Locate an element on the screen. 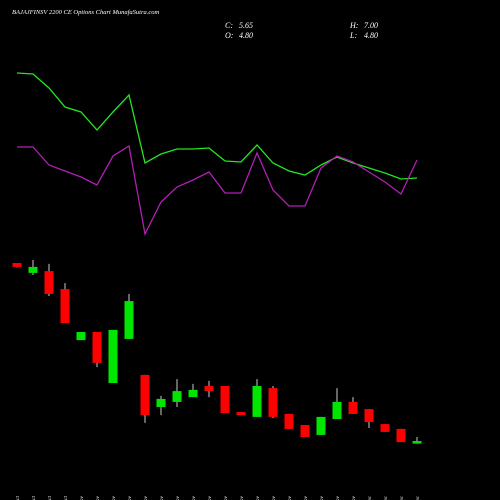 This screenshot has width=500, height=500. x-tick-label: 12 Nov is located at coordinates (162, 497).